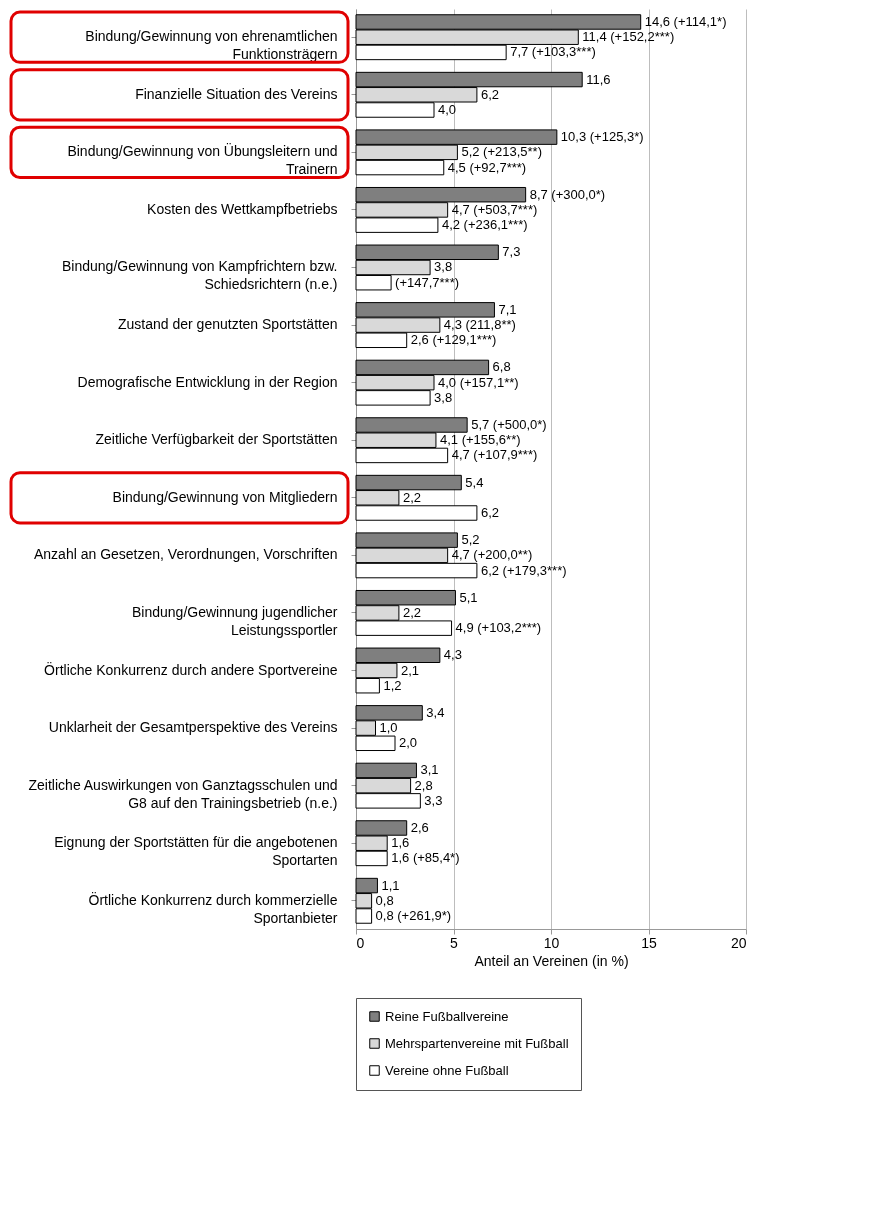  What do you see at coordinates (216, 439) in the screenshot?
I see `y-tick-label: Zeitliche Verfügbarkeit der Sportstätten` at bounding box center [216, 439].